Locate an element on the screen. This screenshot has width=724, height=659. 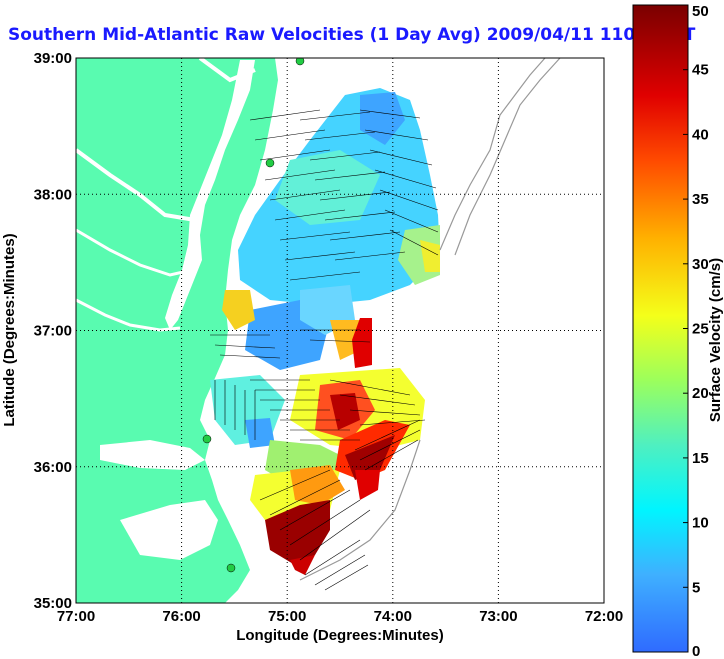
x-tick-label: 72:00 is located at coordinates (604, 616).